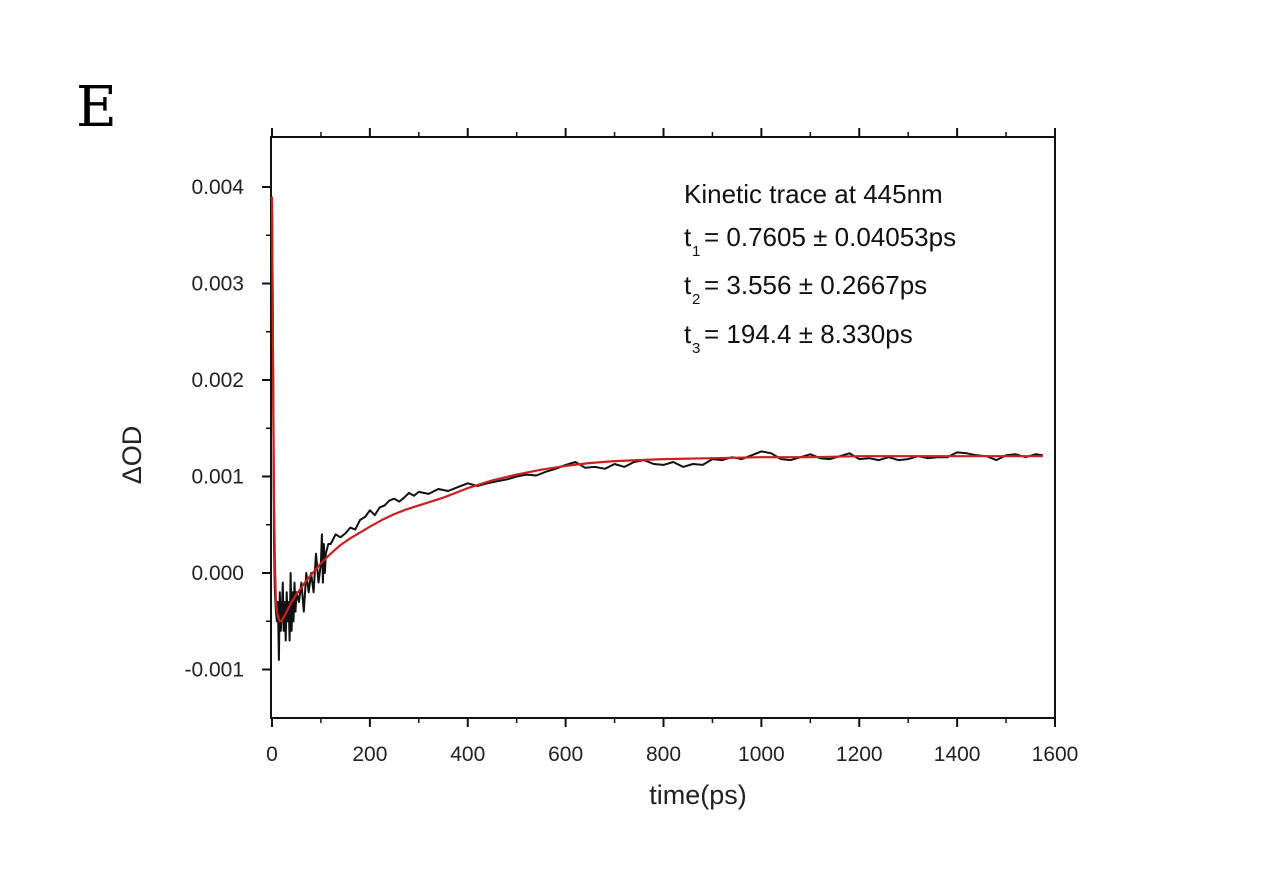 The width and height of the screenshot is (1266, 874). Describe the element at coordinates (217, 187) in the screenshot. I see `y-tick-label: 0.004` at that location.